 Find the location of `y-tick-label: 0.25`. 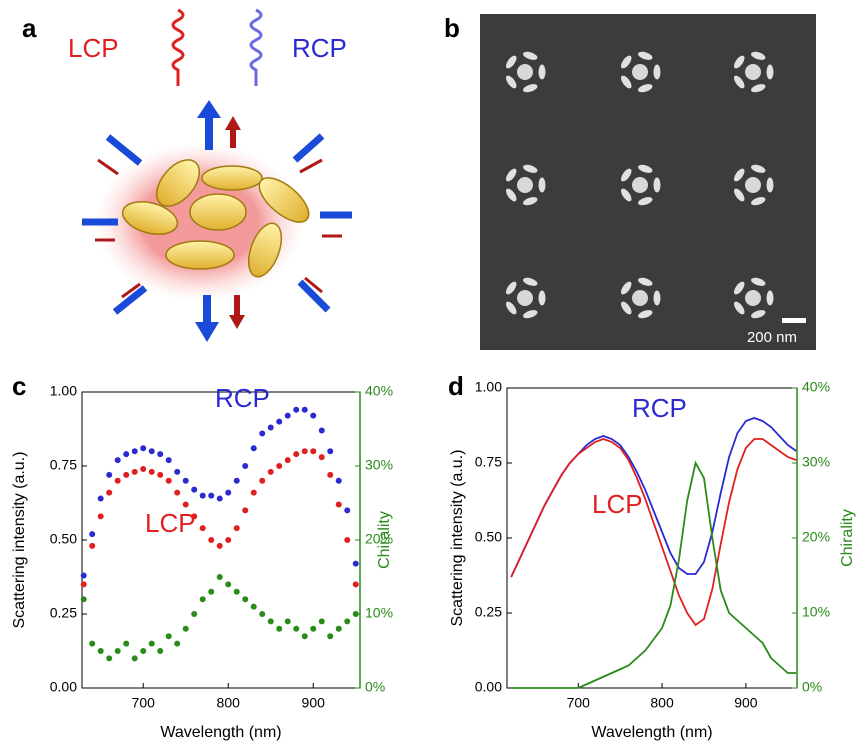

y-tick-label: 0.25 is located at coordinates (488, 612).